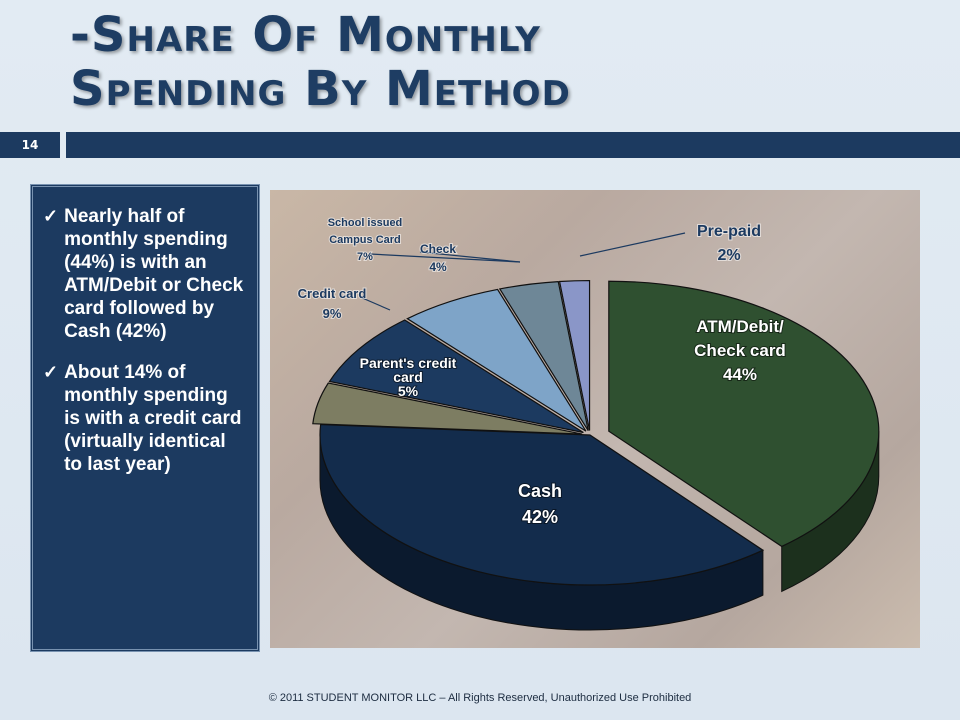  Describe the element at coordinates (365, 240) in the screenshot. I see `slice-label-campus-card: Campus Card` at that location.